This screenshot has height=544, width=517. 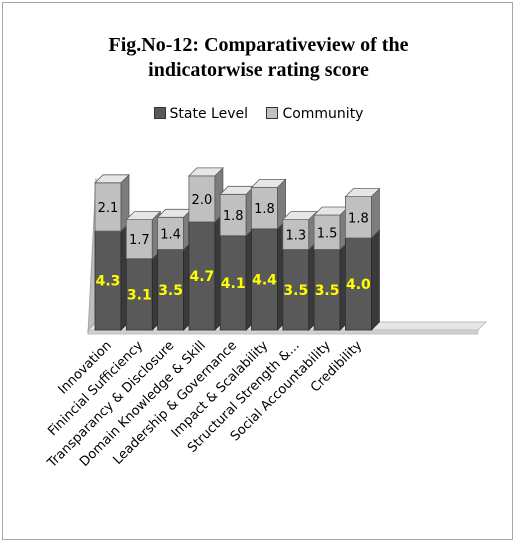 What do you see at coordinates (258, 45) in the screenshot?
I see `chart-title-line-1: Fig.No-12: Comparativeview of the` at bounding box center [258, 45].